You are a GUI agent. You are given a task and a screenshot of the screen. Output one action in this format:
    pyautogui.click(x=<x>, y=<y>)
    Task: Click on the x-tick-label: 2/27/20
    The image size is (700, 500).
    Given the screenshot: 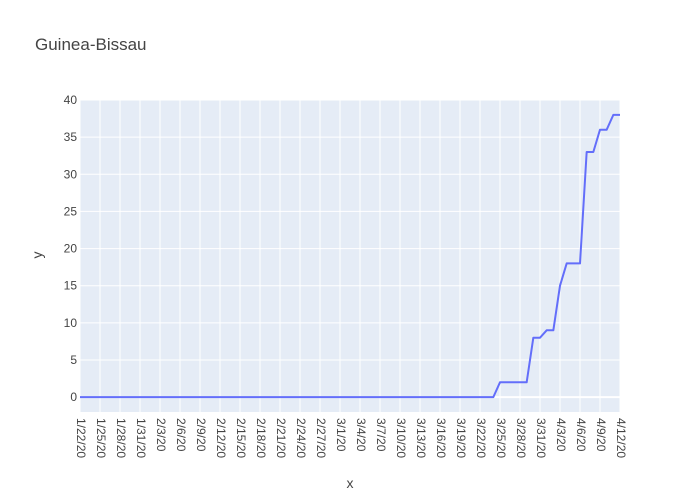 What is the action you would take?
    pyautogui.click(x=321, y=438)
    